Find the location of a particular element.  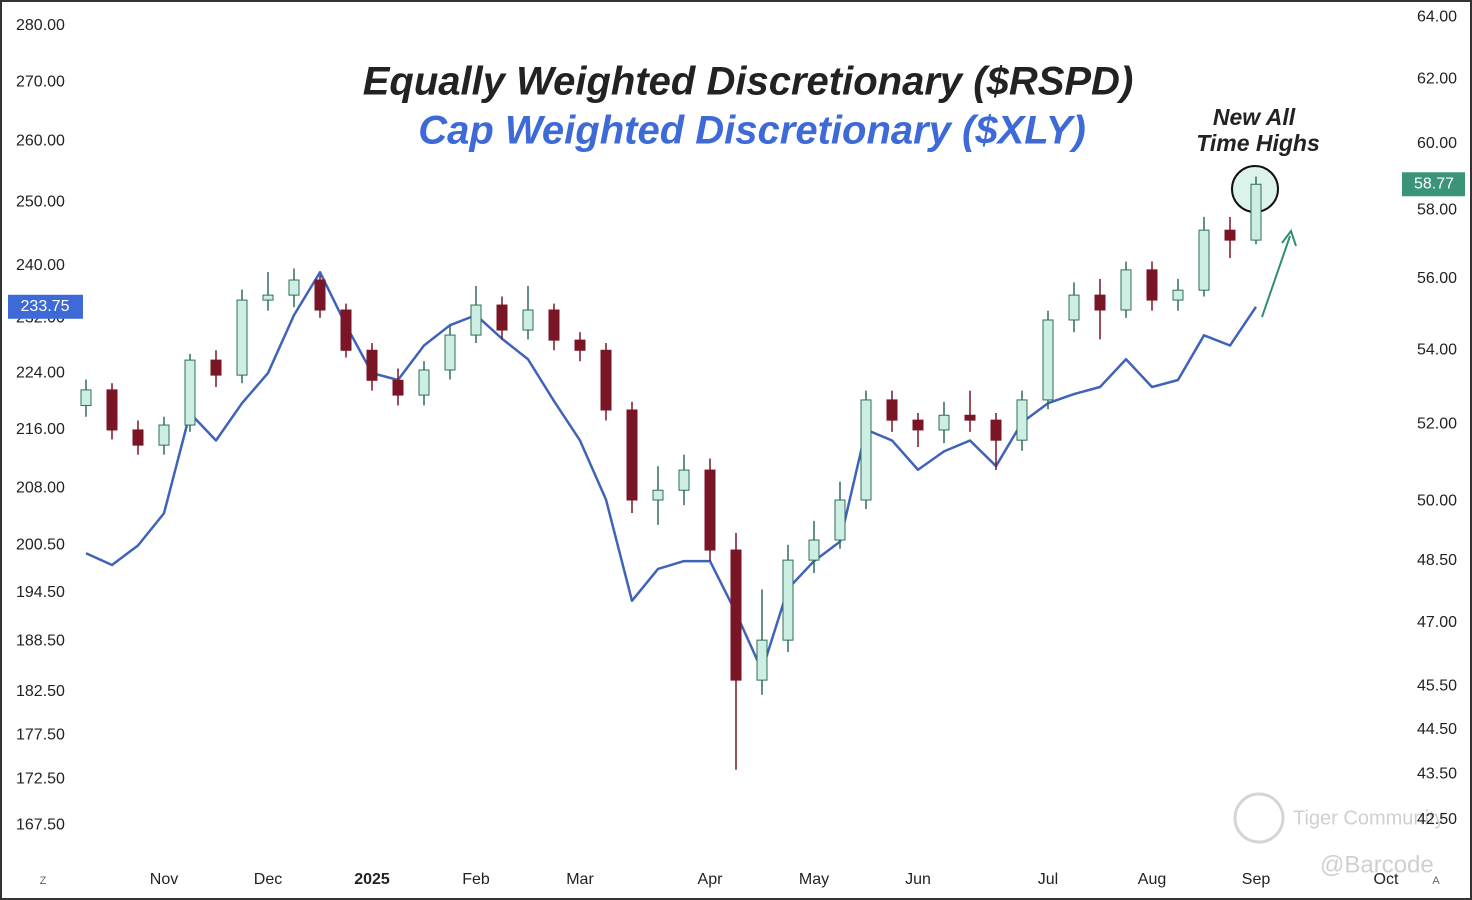

y-tick-label: 172.50 is located at coordinates (40, 779).